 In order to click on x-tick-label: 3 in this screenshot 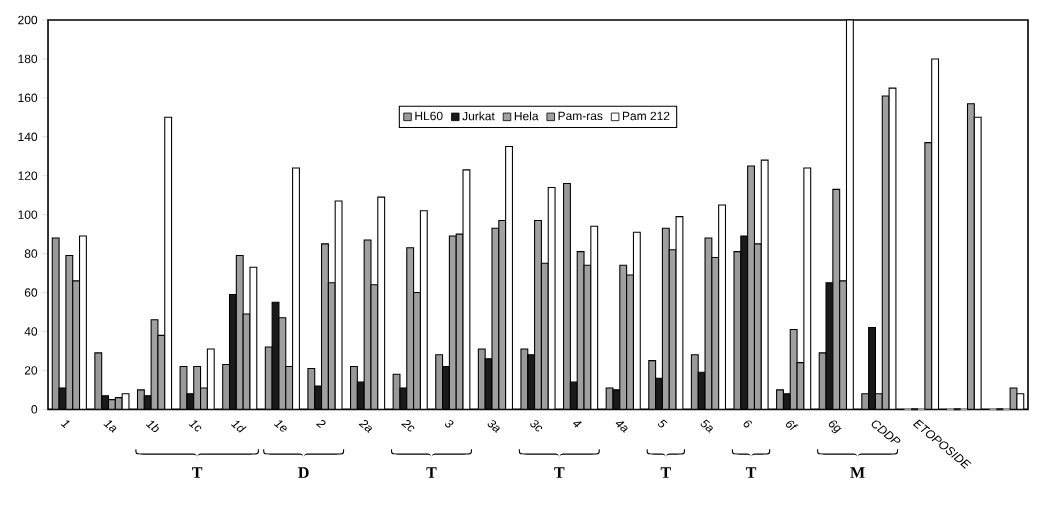, I will do `click(449, 424)`.